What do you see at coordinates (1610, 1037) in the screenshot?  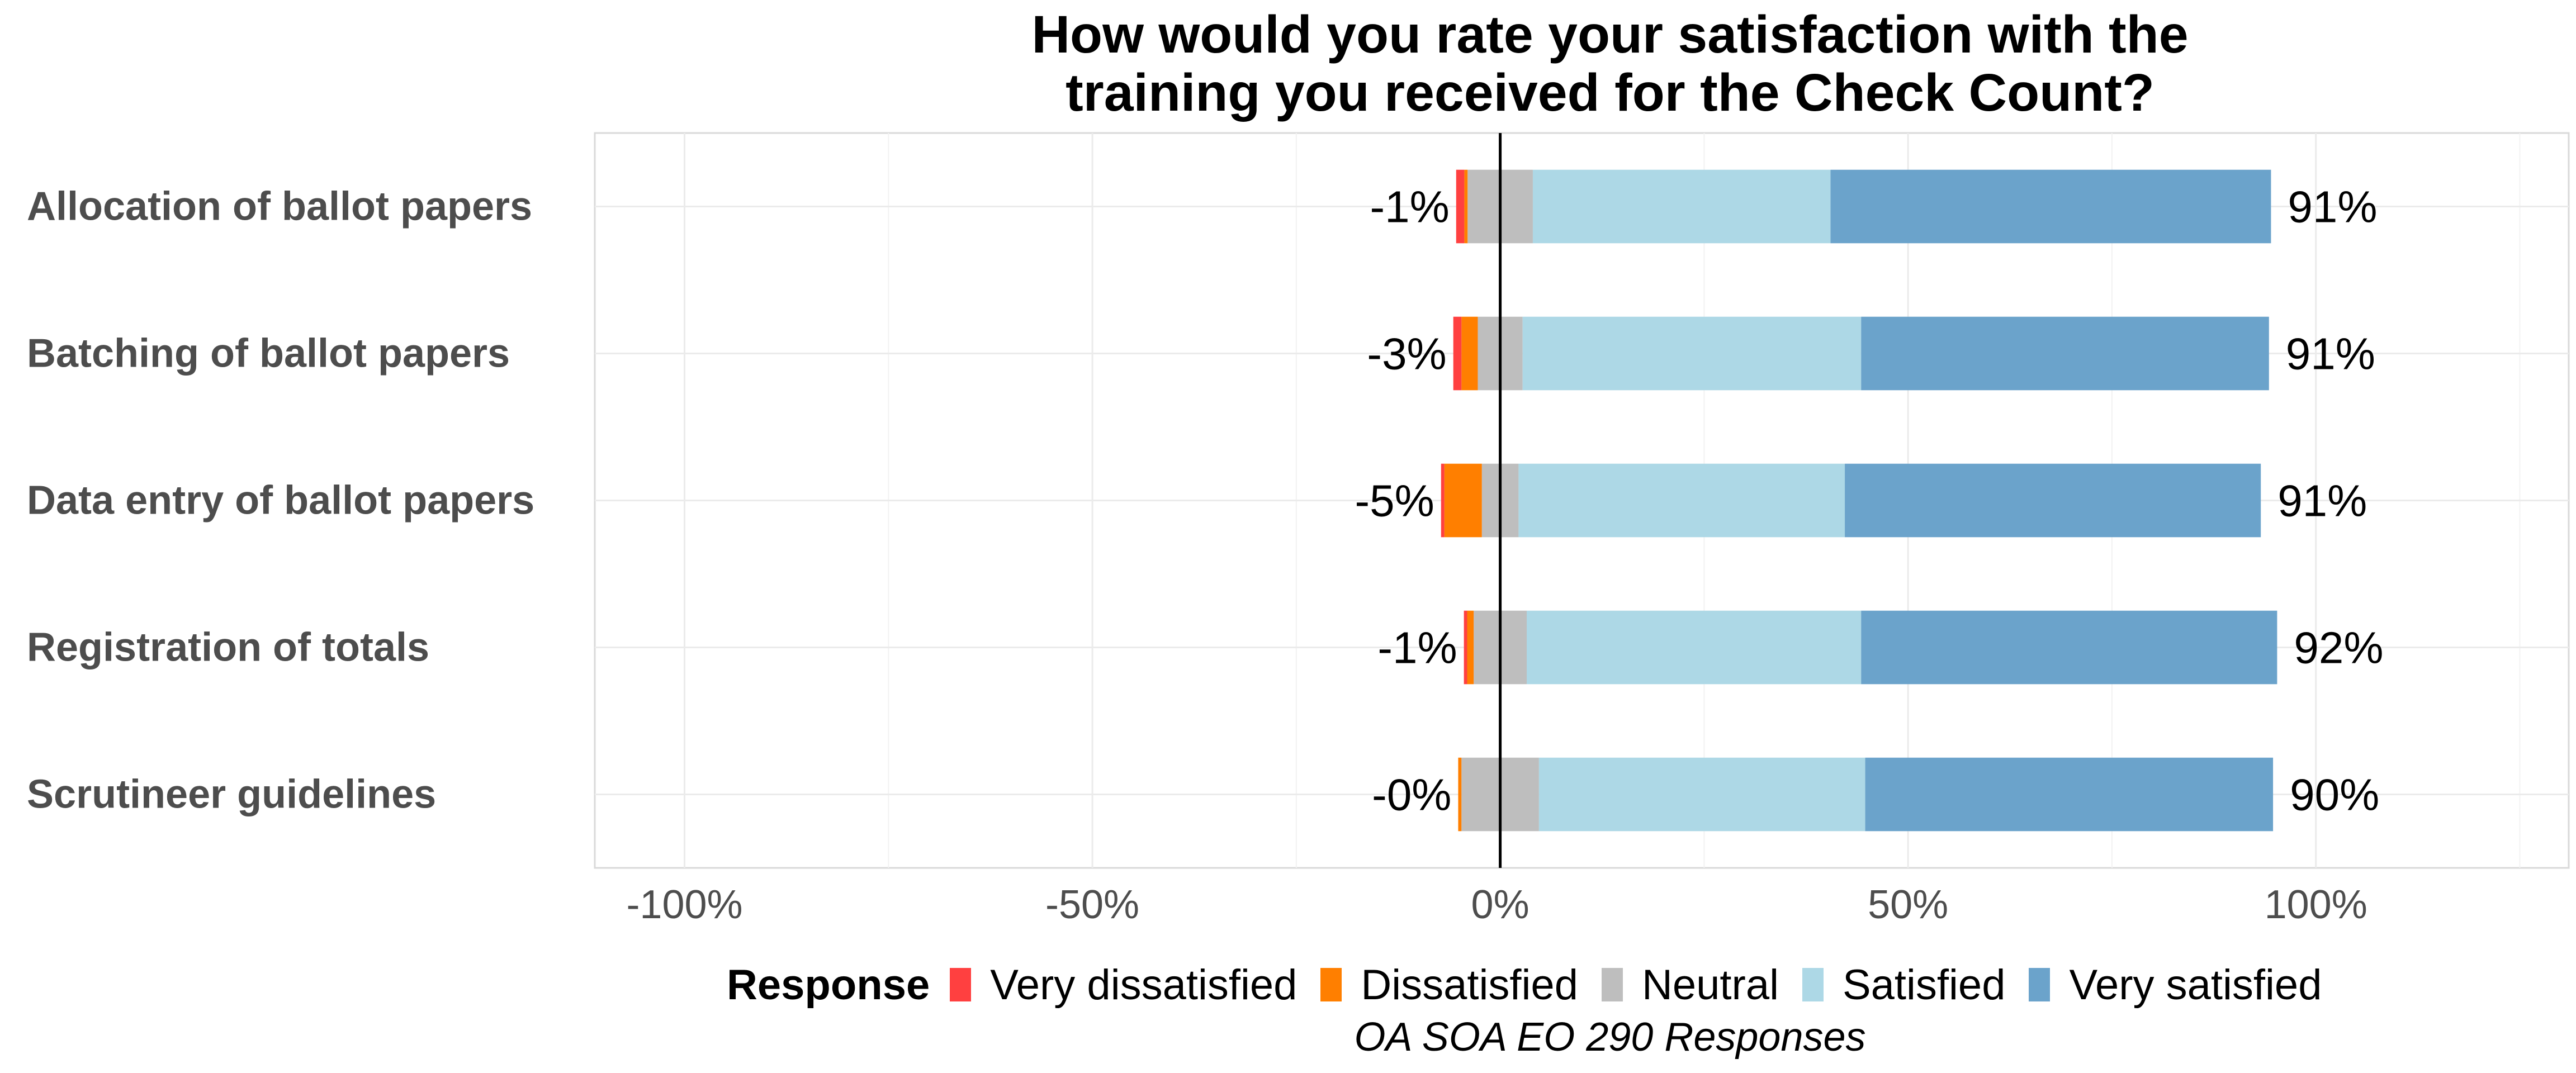 I see `chart-caption: OA SOA EO 290 Responses` at bounding box center [1610, 1037].